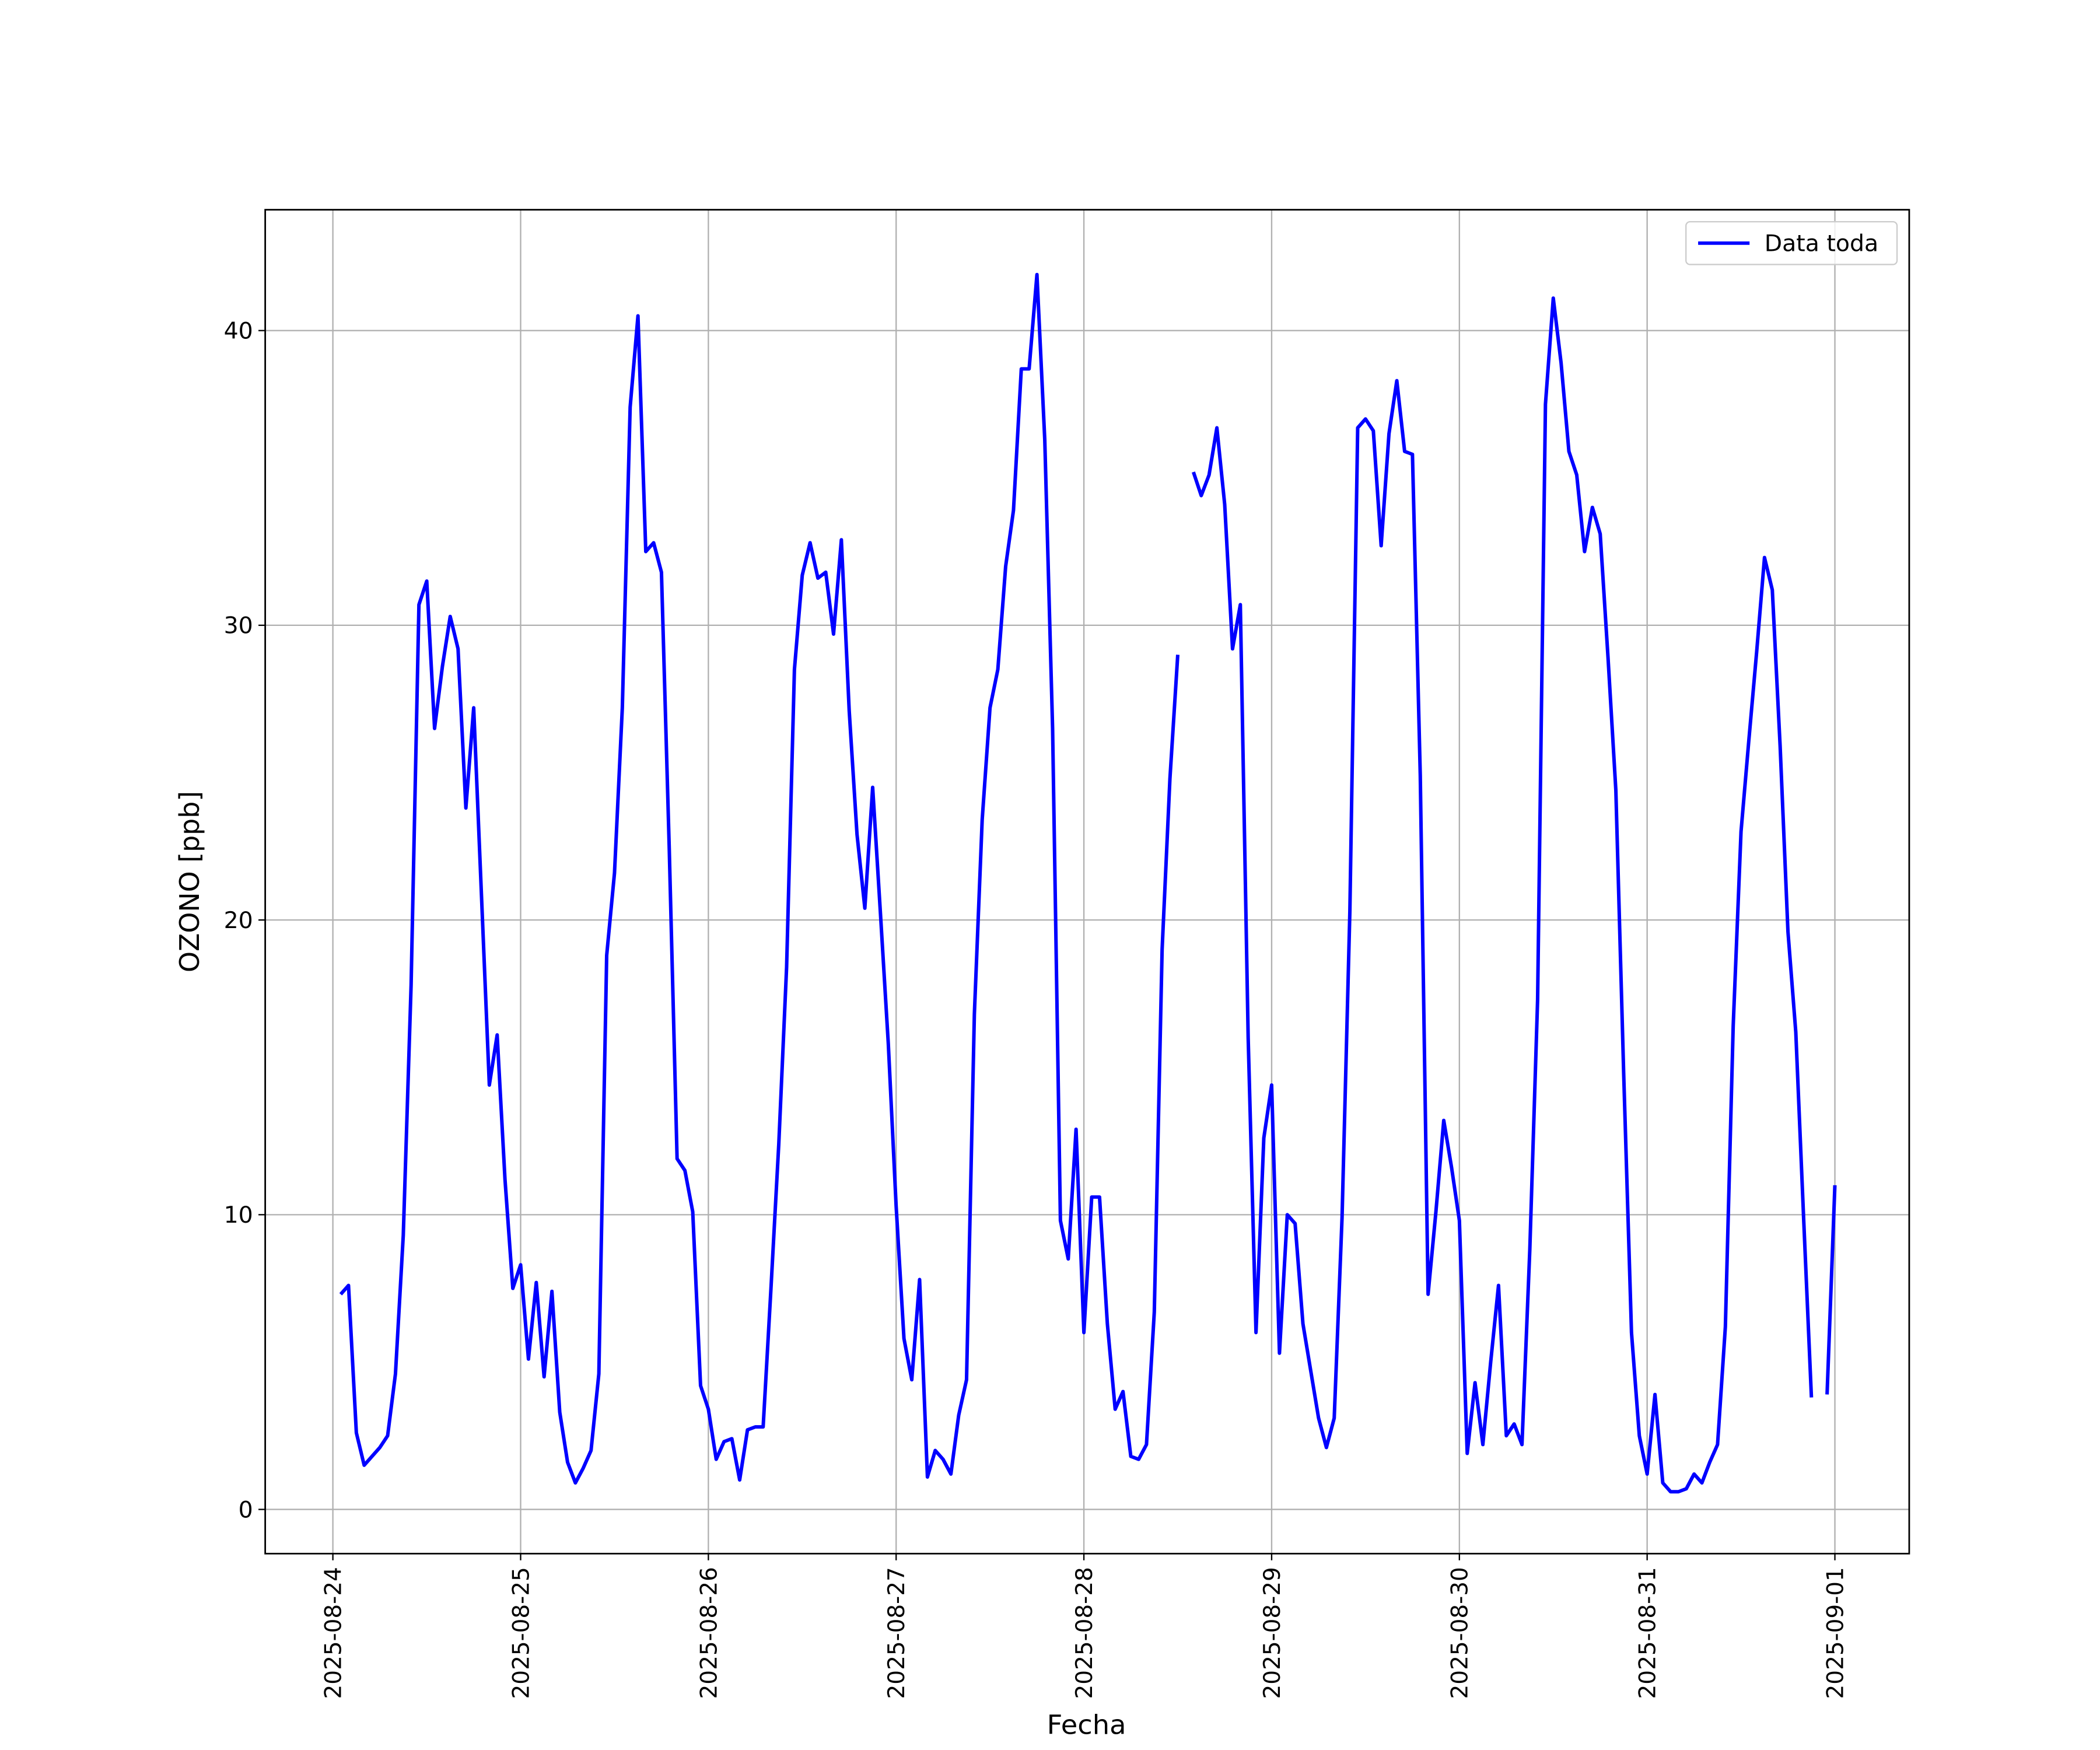  I want to click on x-tick-label: 2025-08-30, so click(1461, 1633).